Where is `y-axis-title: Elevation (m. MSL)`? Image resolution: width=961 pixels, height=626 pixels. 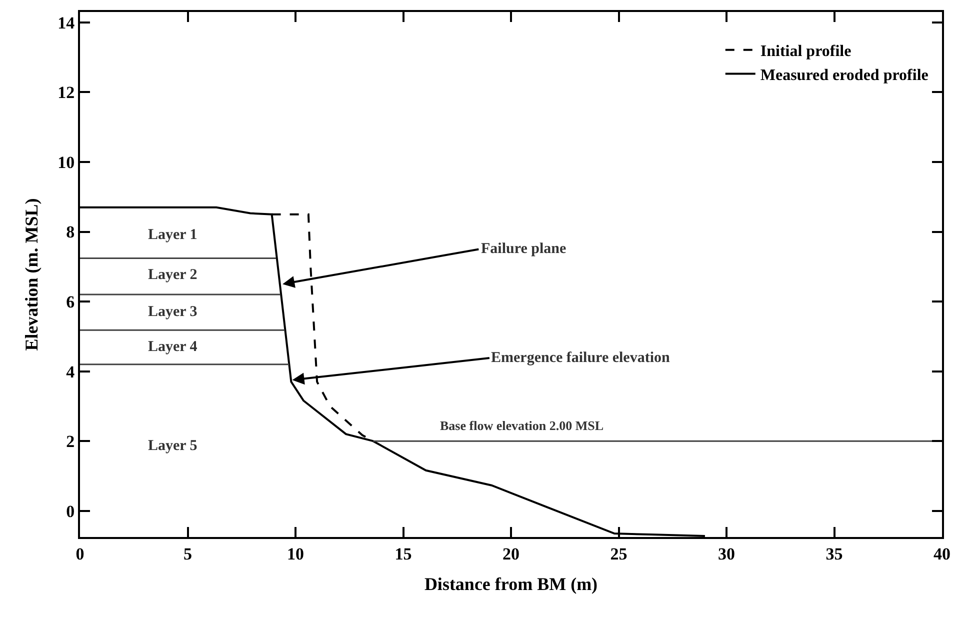 y-axis-title: Elevation (m. MSL) is located at coordinates (31, 274).